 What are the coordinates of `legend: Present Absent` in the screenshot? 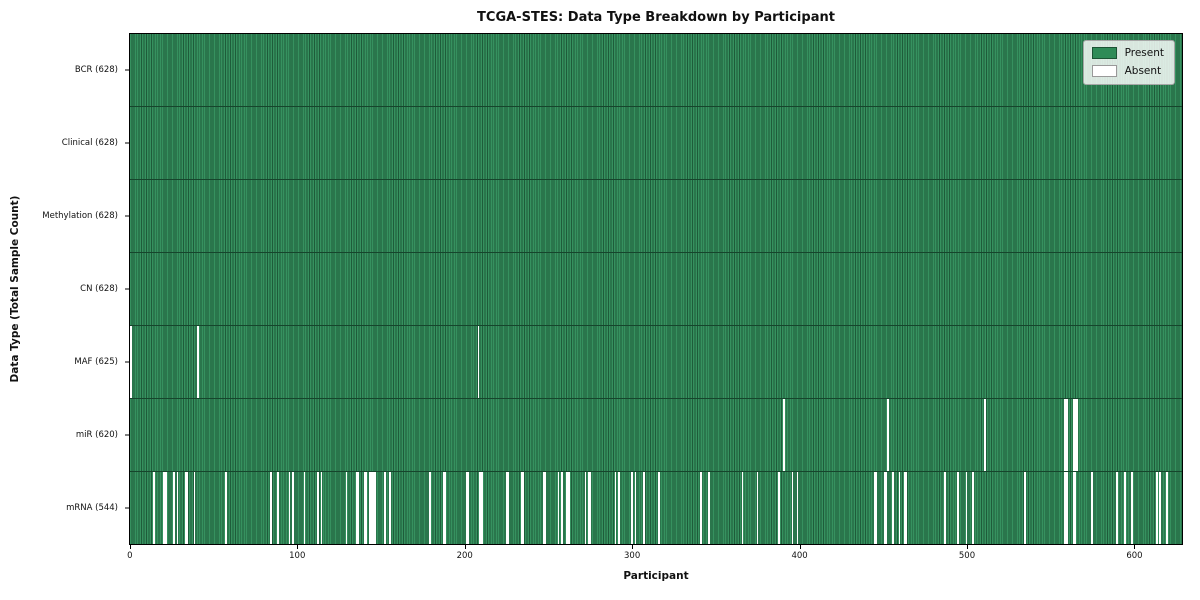 It's located at (1128, 62).